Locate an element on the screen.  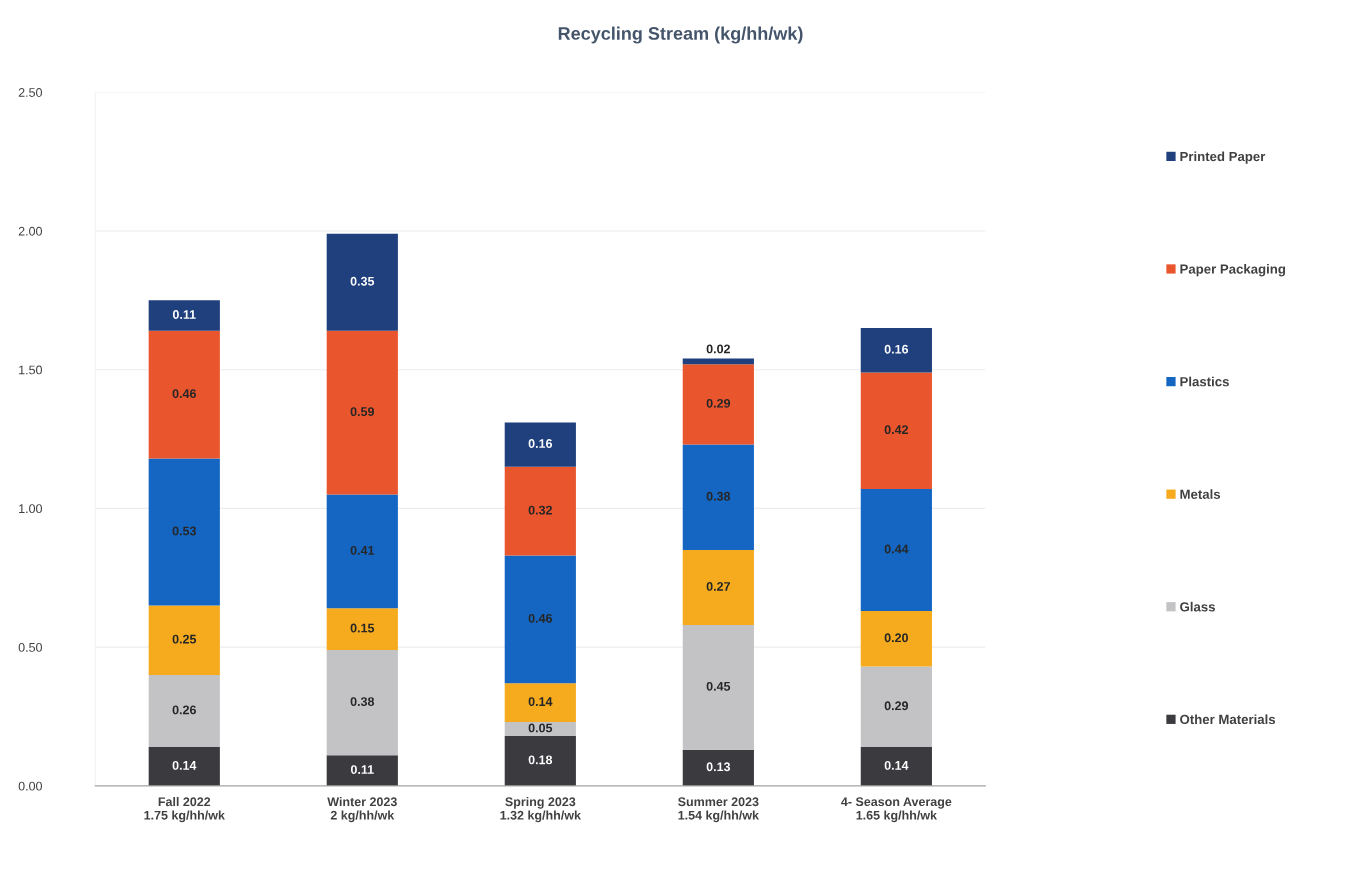
x-tick-label: Winter 2023 2 kg/hh/wk is located at coordinates (362, 809).